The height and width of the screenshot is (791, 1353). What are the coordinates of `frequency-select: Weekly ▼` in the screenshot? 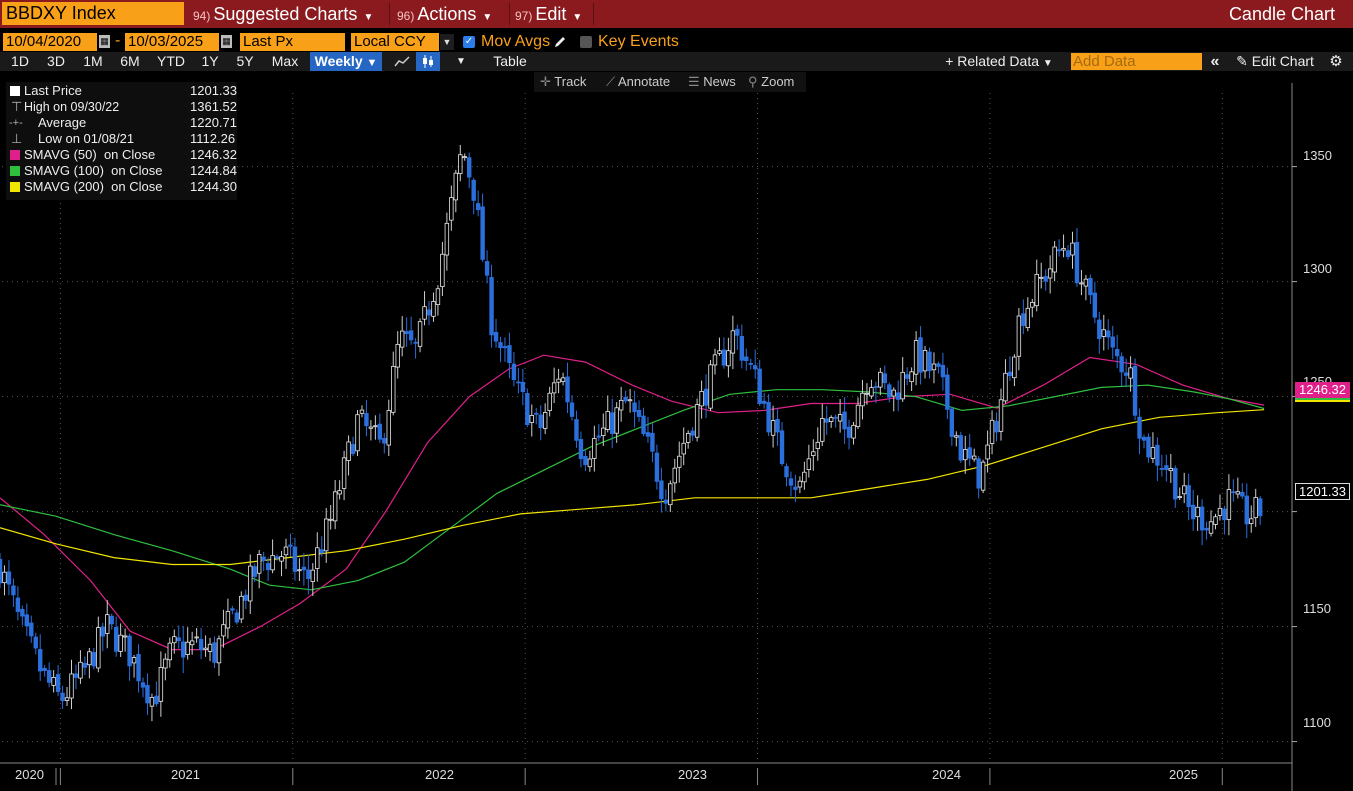 It's located at (346, 61).